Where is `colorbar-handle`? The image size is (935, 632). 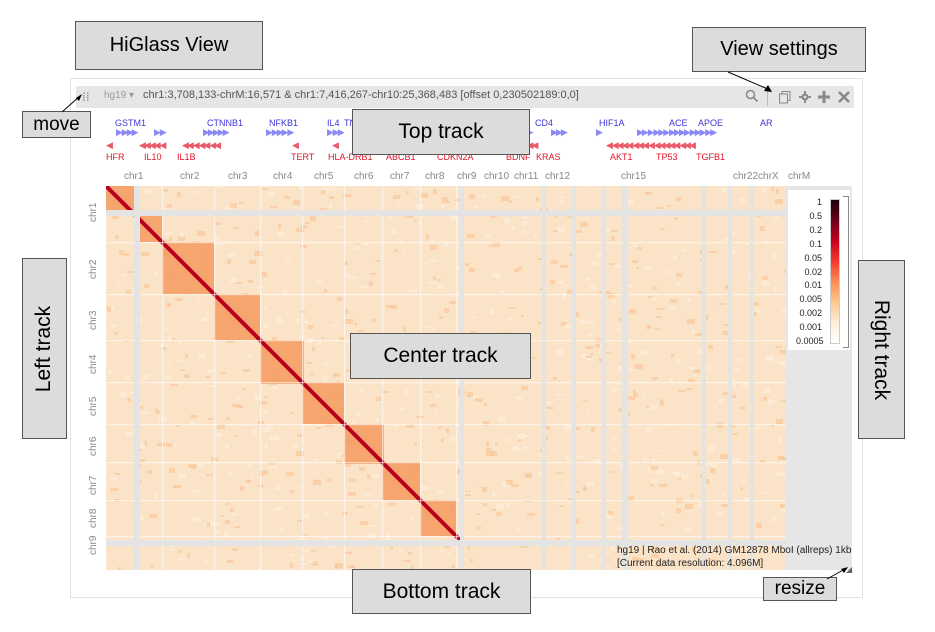 colorbar-handle is located at coordinates (846, 272).